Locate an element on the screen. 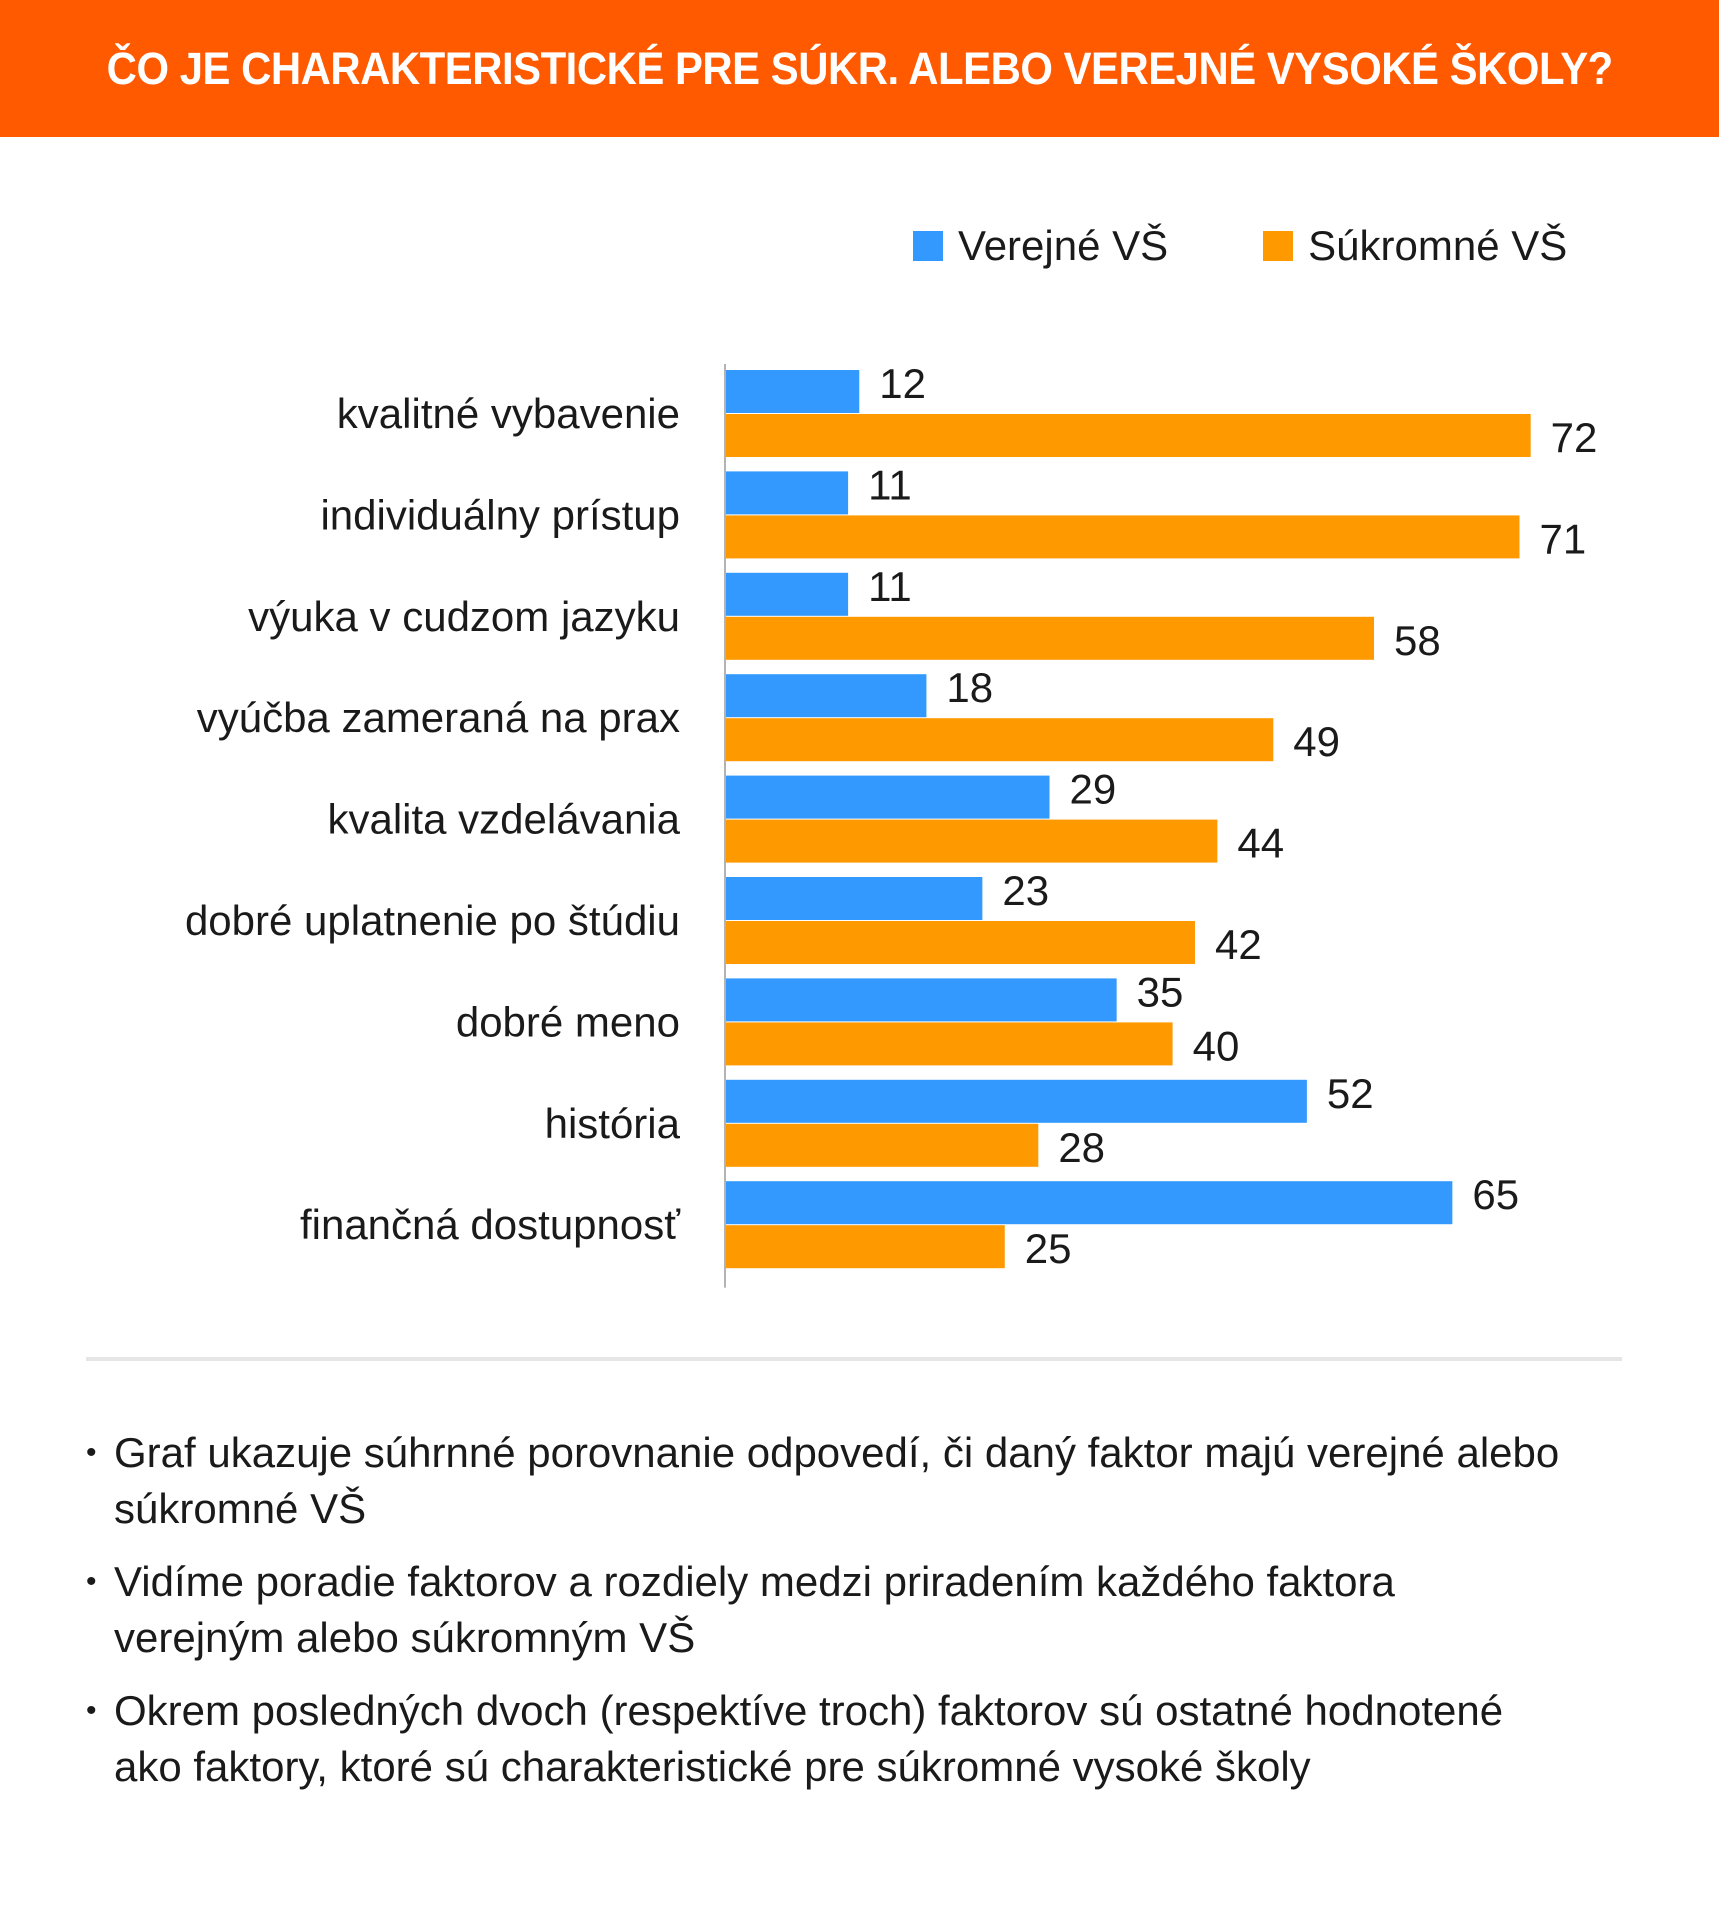 The width and height of the screenshot is (1719, 1920). legend-item-sukromne: Súkromné VŠ is located at coordinates (1415, 246).